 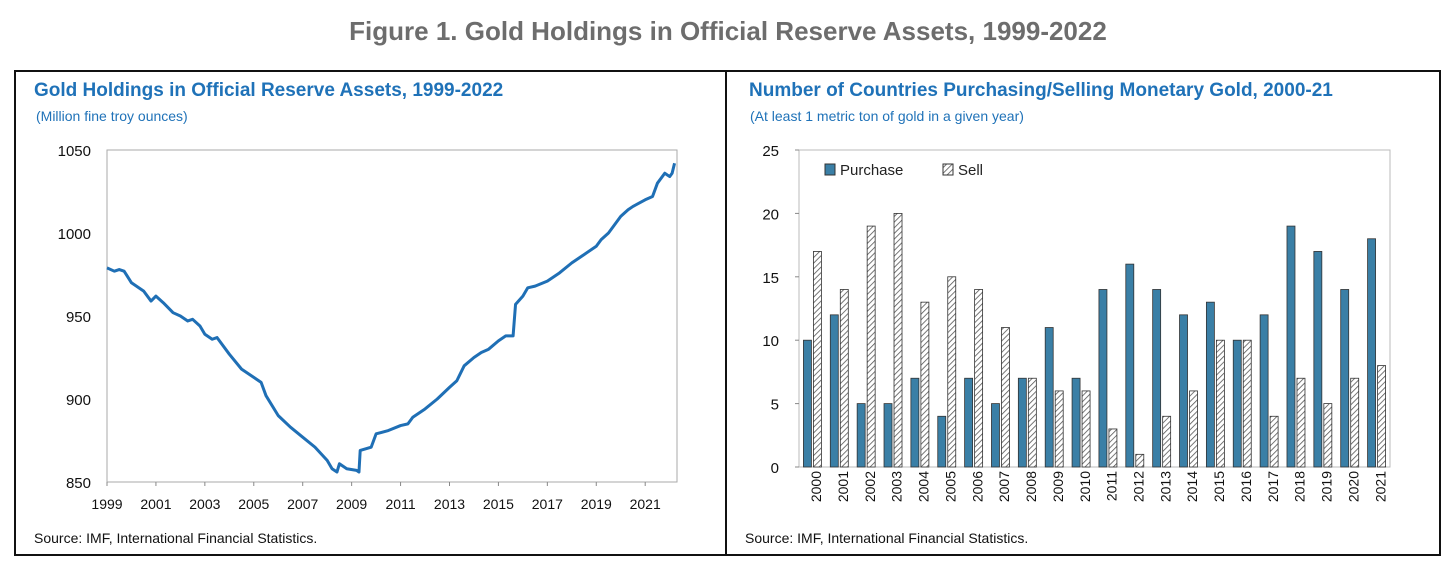 What do you see at coordinates (78, 400) in the screenshot?
I see `y-tick-label: 900` at bounding box center [78, 400].